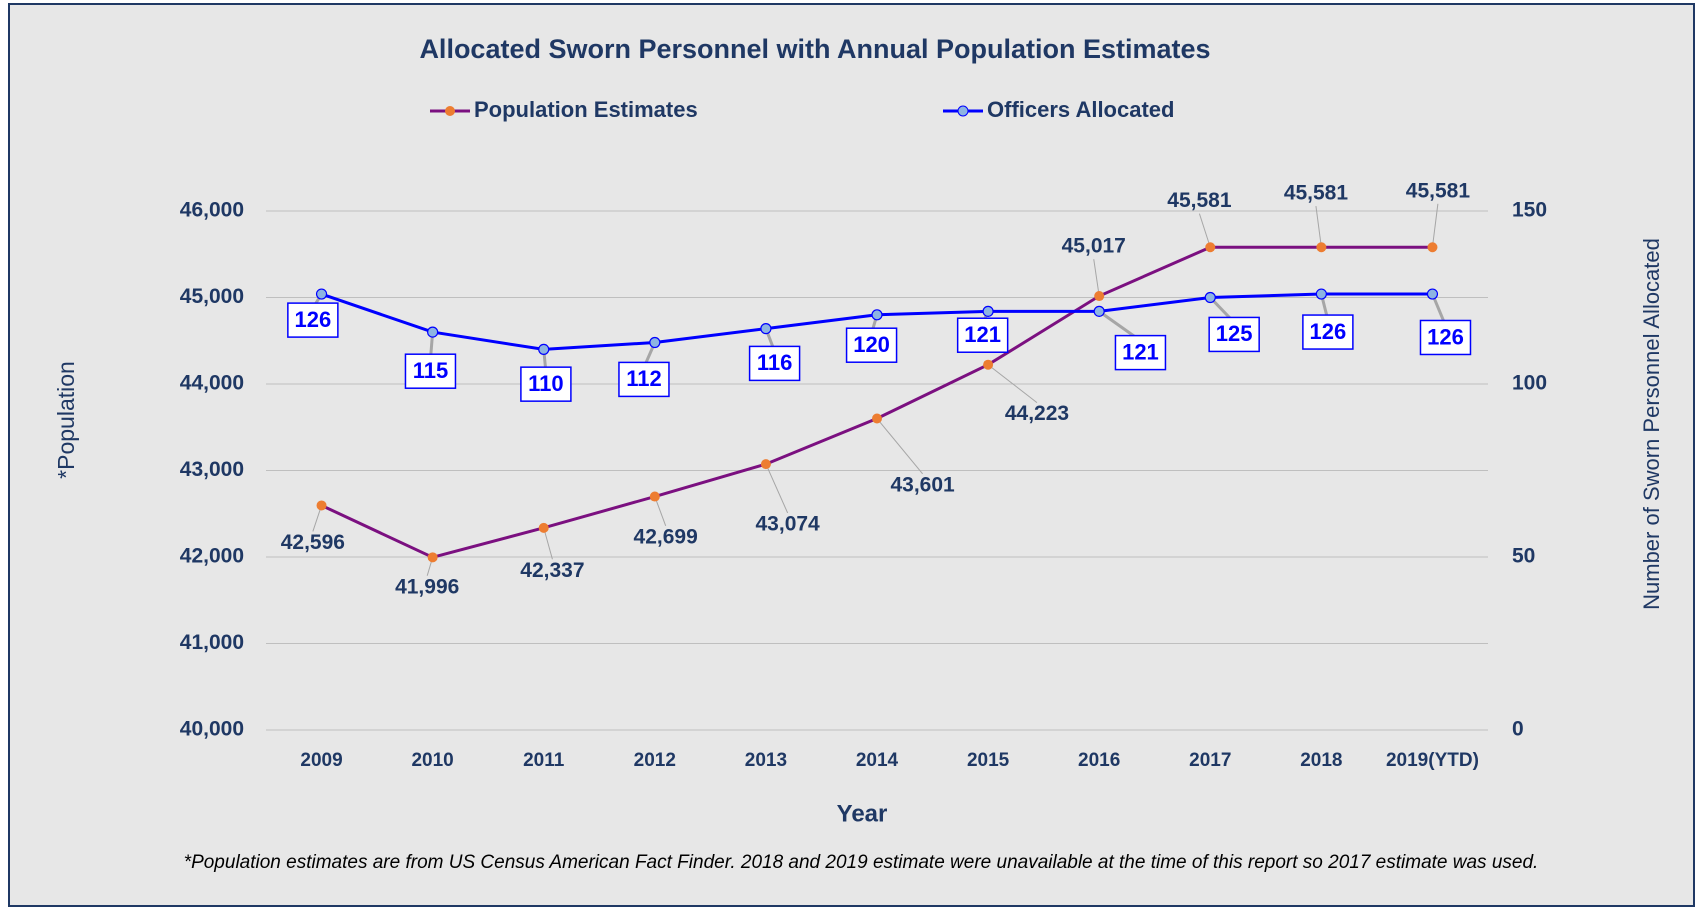 The image size is (1703, 910). Describe the element at coordinates (586, 109) in the screenshot. I see `legend-label: Population Estimates` at that location.